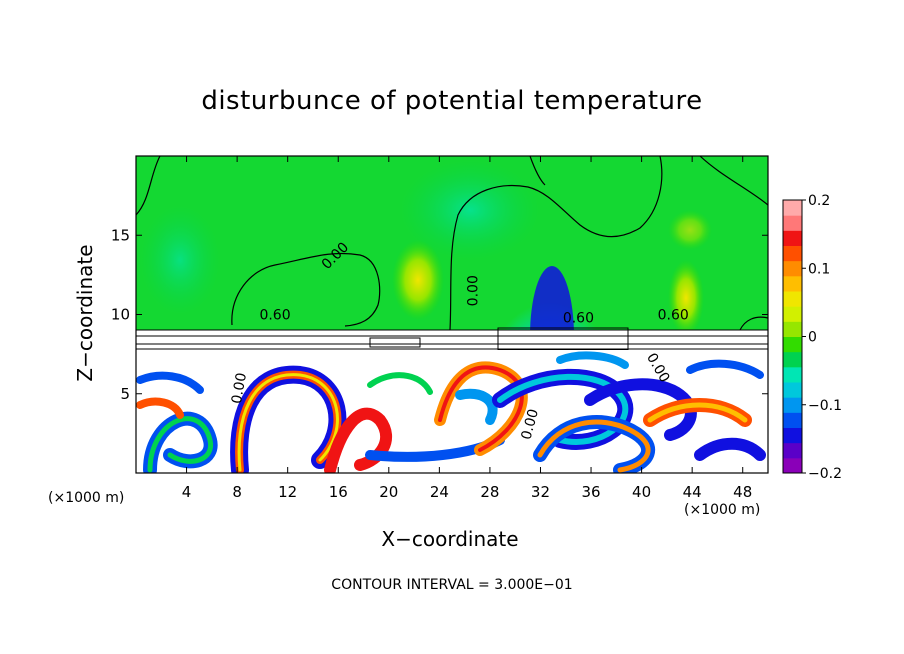 Image resolution: width=904 pixels, height=654 pixels. Describe the element at coordinates (742, 492) in the screenshot. I see `x-tick-label: 48` at that location.